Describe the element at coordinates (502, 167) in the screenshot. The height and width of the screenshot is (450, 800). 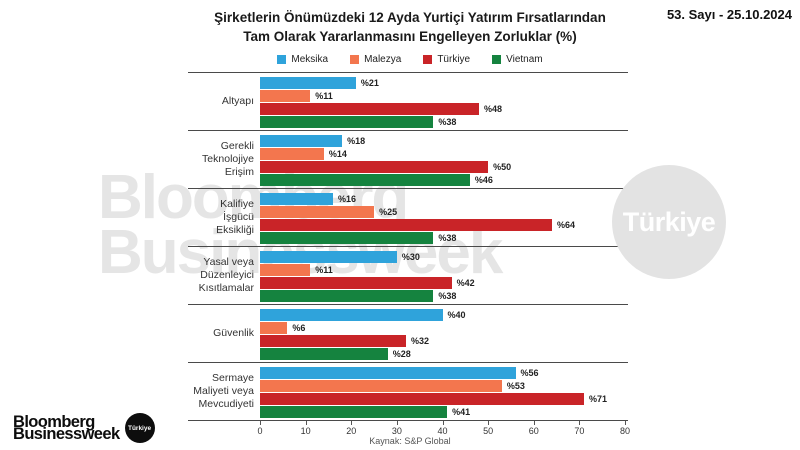
I see `bar-value-label: %50` at that location.